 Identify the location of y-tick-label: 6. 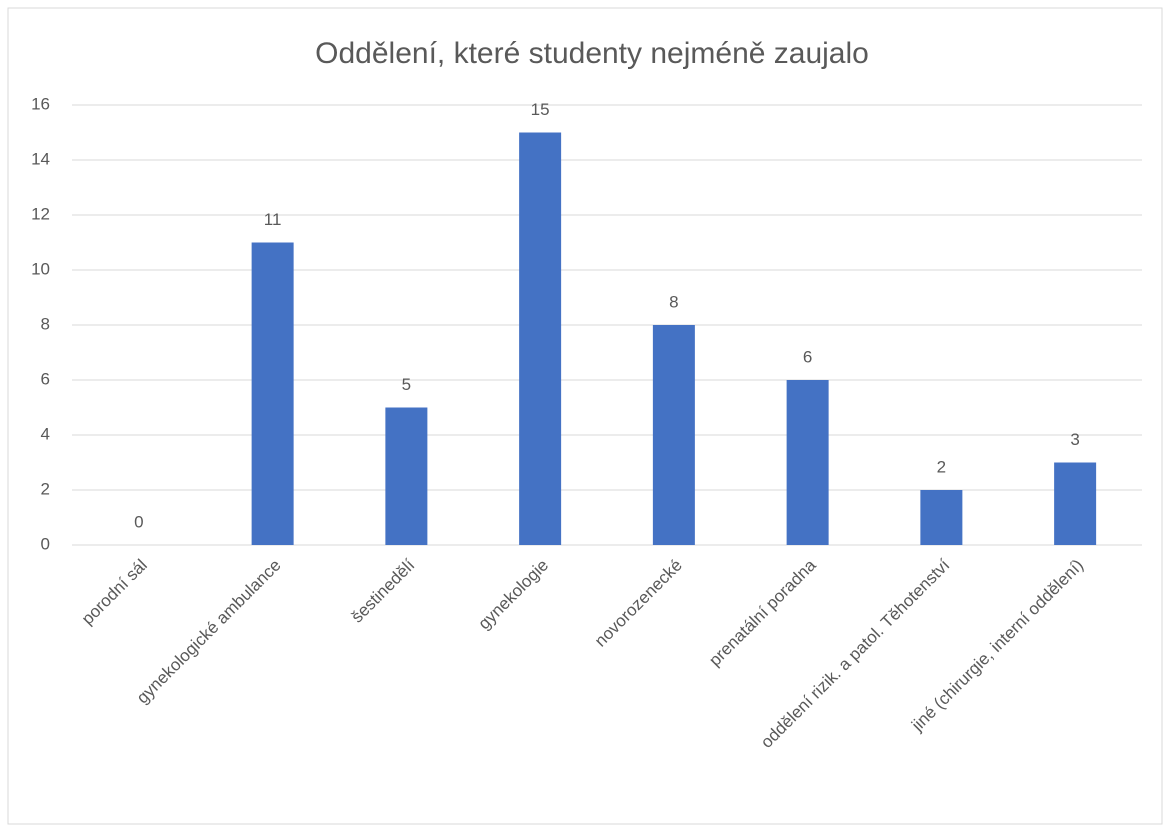
(45, 378).